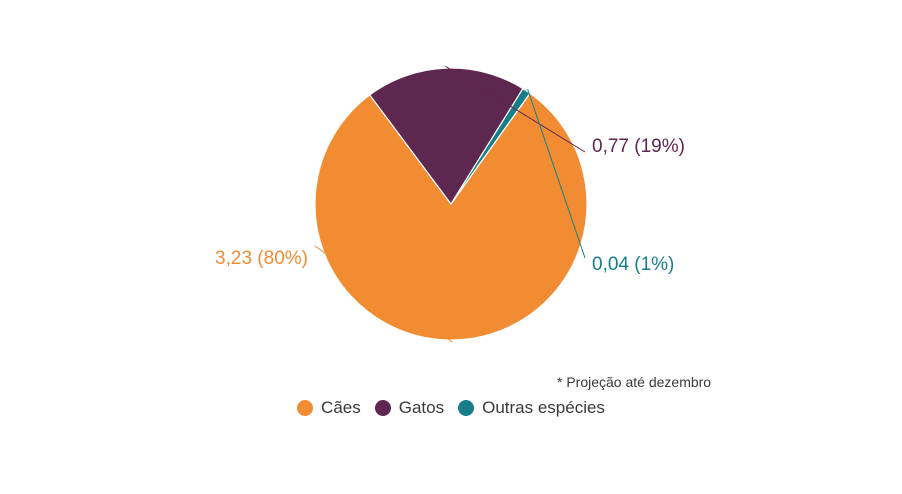 The width and height of the screenshot is (902, 494). What do you see at coordinates (341, 407) in the screenshot?
I see `legend-label-caes: Cães` at bounding box center [341, 407].